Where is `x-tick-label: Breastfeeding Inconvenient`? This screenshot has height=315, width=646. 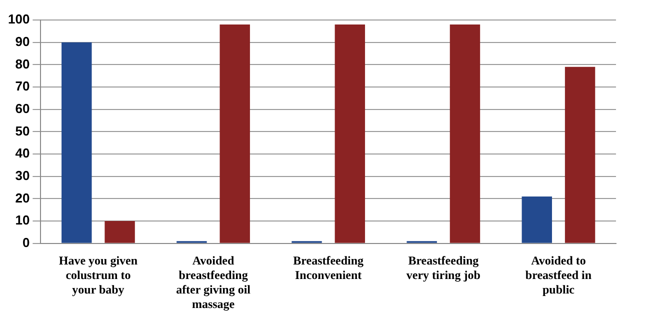 x-tick-label: Breastfeeding Inconvenient is located at coordinates (328, 268).